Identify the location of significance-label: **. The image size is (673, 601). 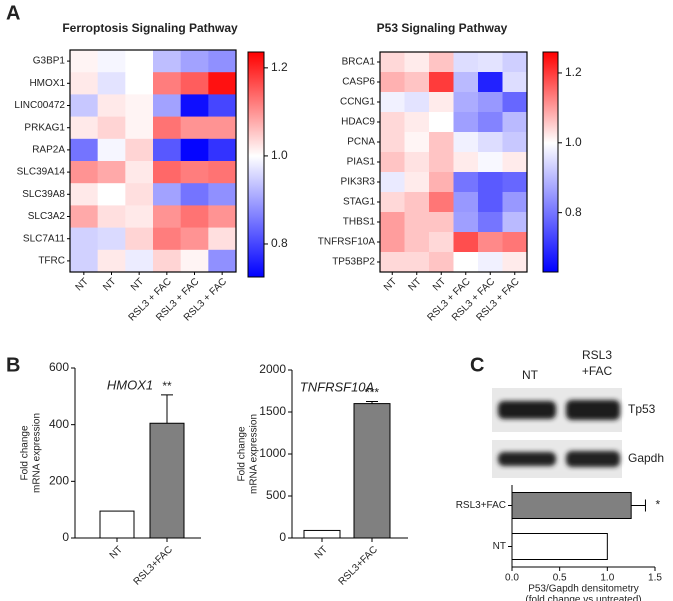
(167, 386).